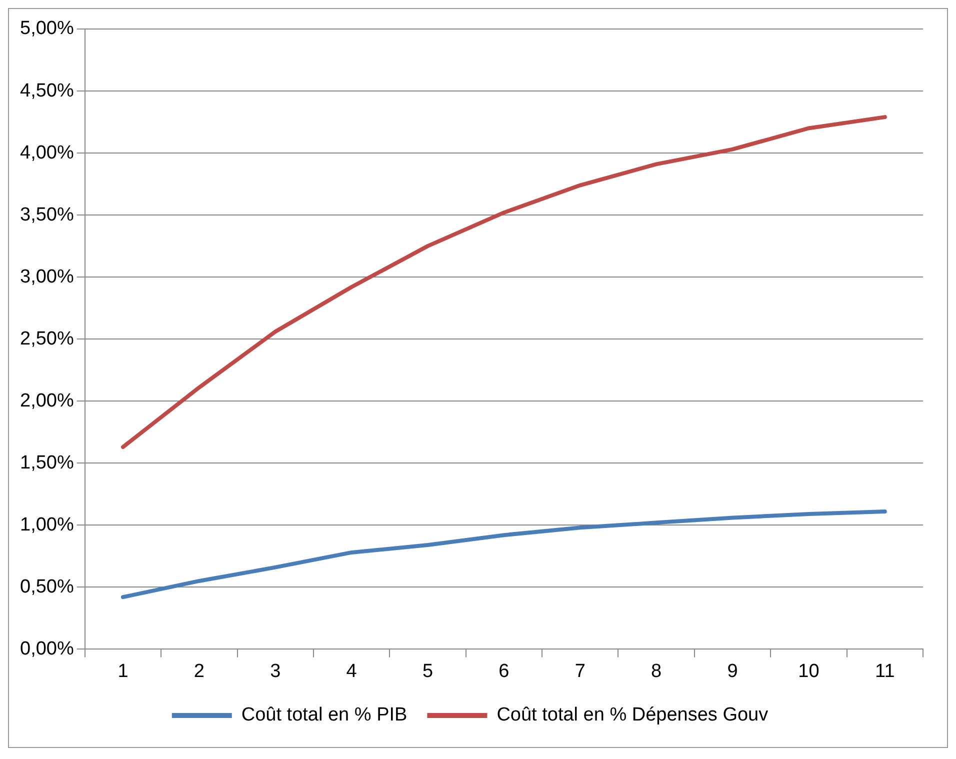 The width and height of the screenshot is (956, 759). I want to click on x-tick-label: 4, so click(352, 671).